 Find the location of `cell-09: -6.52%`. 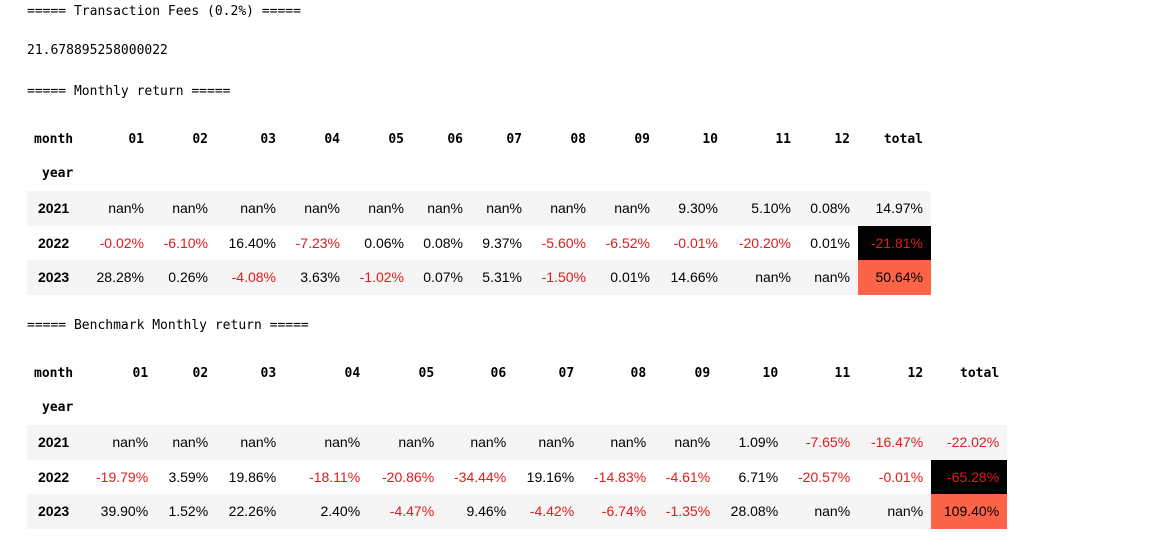

cell-09: -6.52% is located at coordinates (627, 242).